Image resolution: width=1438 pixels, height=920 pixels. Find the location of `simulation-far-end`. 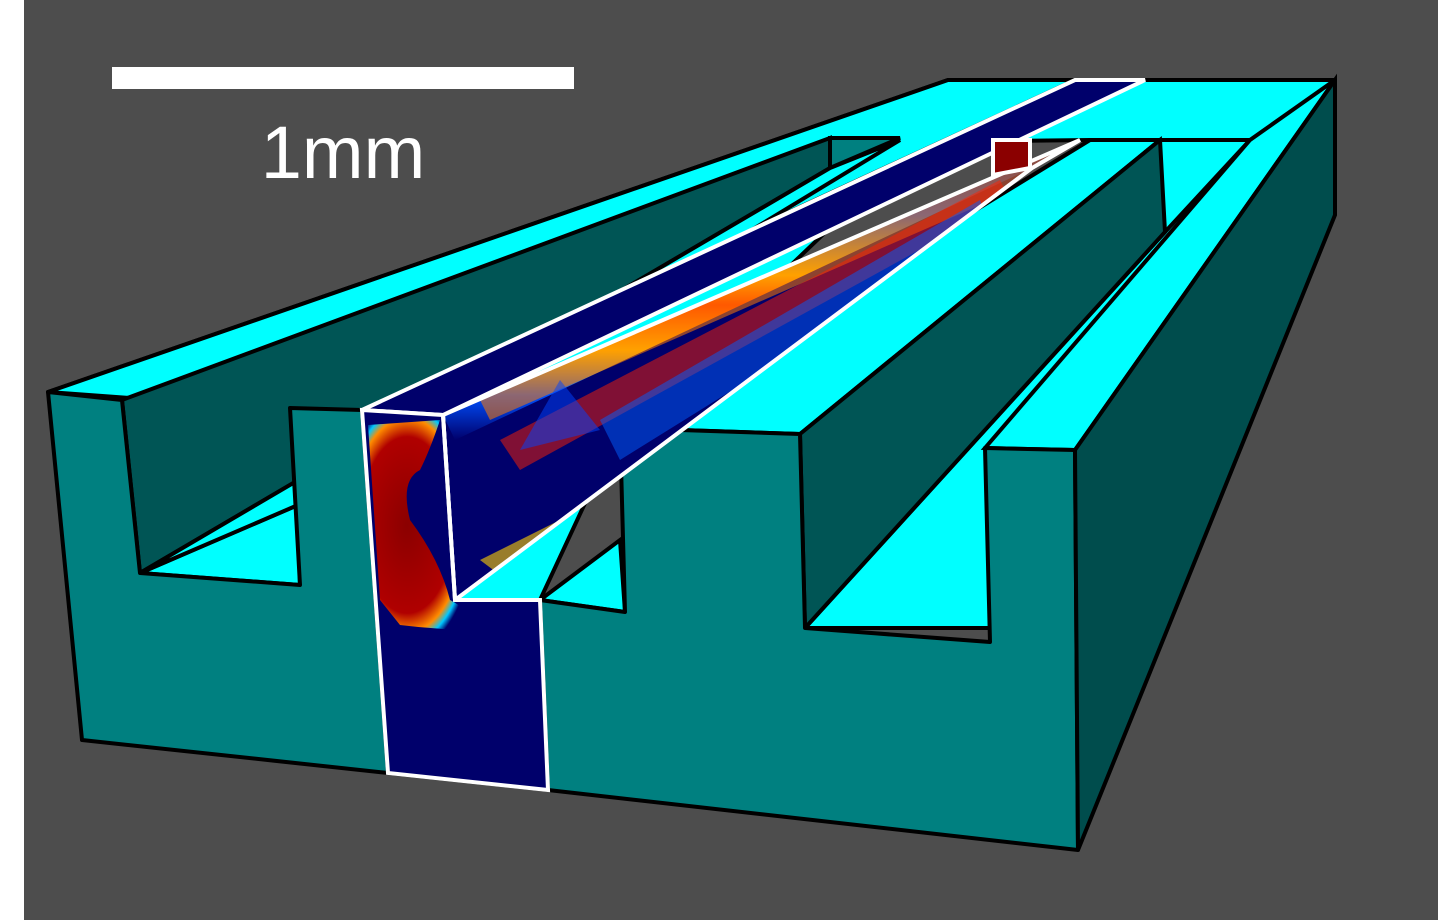

simulation-far-end is located at coordinates (1011, 158).